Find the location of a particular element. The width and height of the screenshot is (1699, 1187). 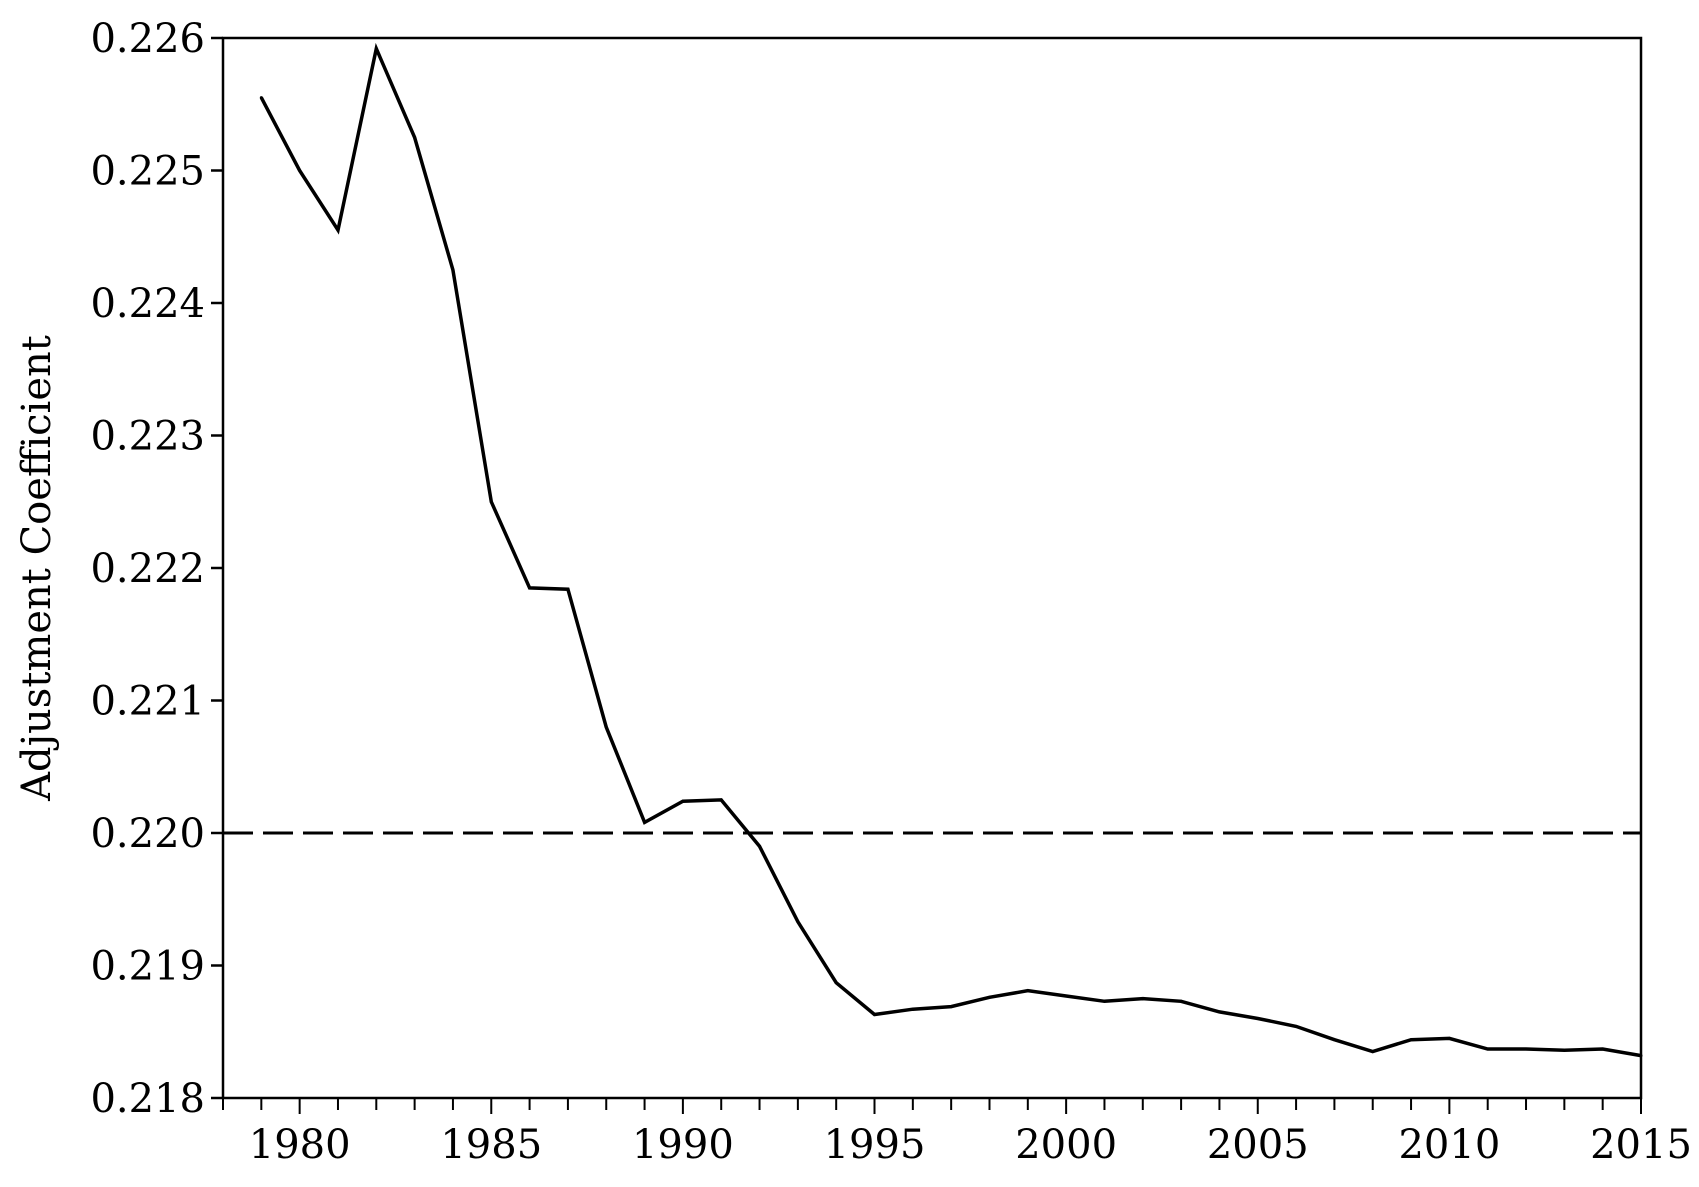

y-tick-label: 0.221 is located at coordinates (147, 702).